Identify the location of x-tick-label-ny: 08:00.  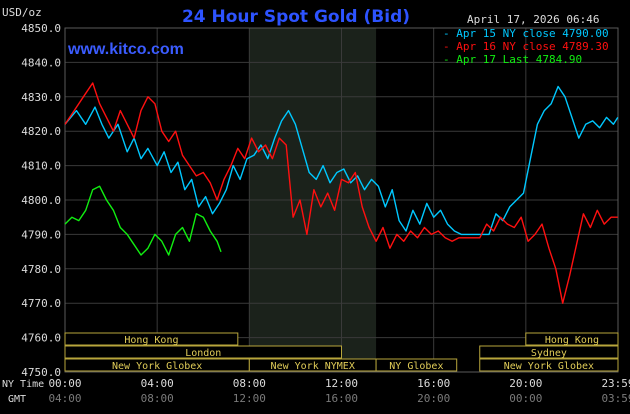
(249, 383).